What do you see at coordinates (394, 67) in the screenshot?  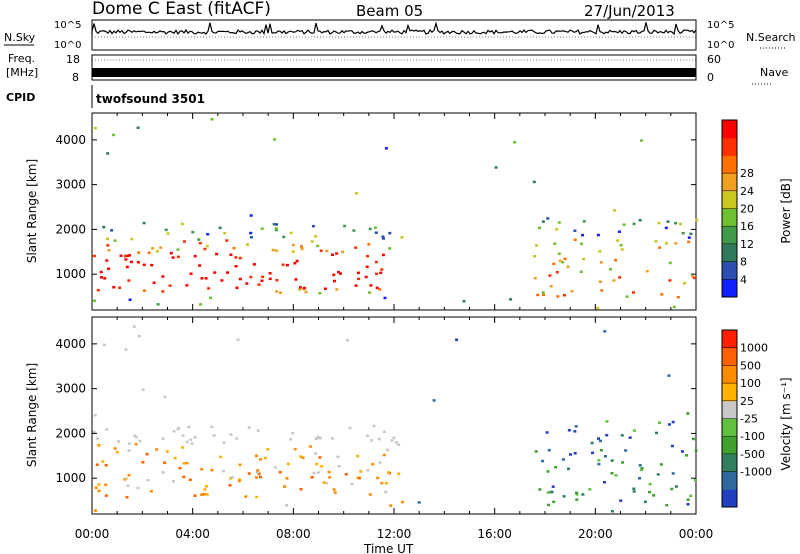 I see `freq-panel` at bounding box center [394, 67].